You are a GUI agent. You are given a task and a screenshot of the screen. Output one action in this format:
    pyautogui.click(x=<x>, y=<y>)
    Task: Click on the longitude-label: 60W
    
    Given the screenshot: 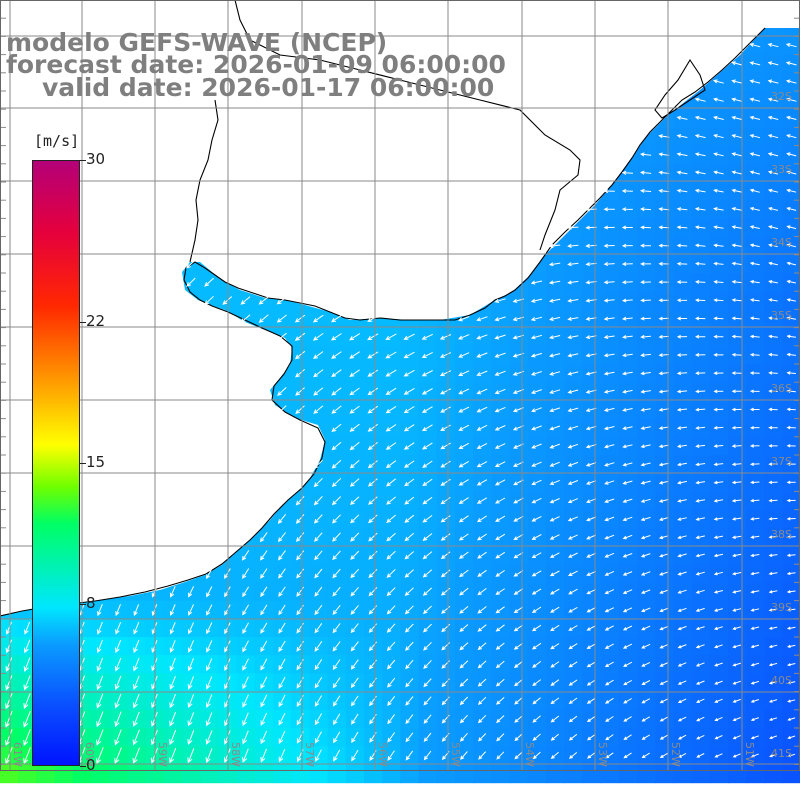 What is the action you would take?
    pyautogui.click(x=89, y=754)
    